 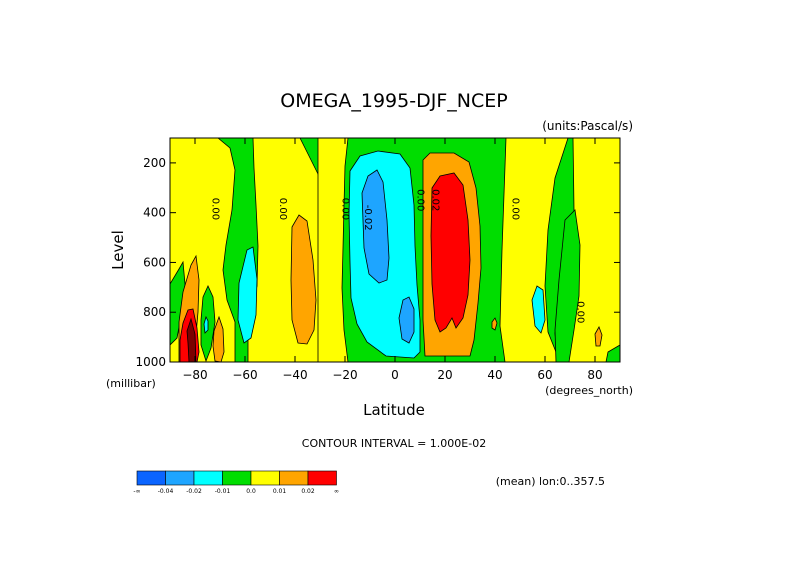 What do you see at coordinates (406, 320) in the screenshot?
I see `contour-fill-blue-lower-core` at bounding box center [406, 320].